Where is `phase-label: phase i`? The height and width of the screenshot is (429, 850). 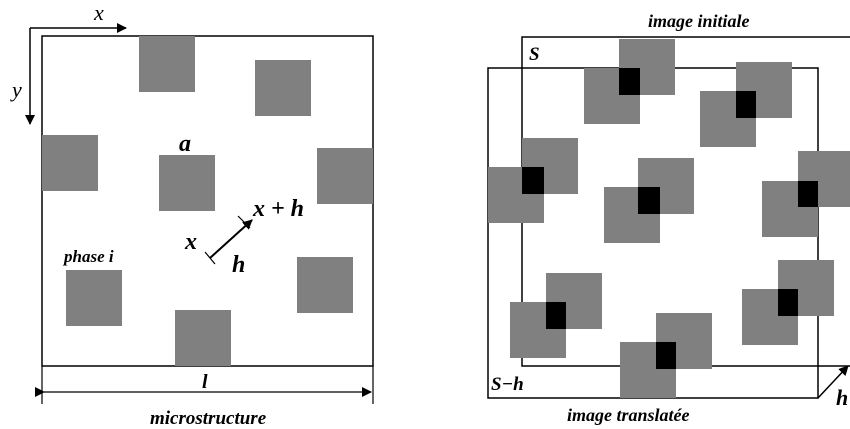
phase-label: phase i is located at coordinates (88, 256).